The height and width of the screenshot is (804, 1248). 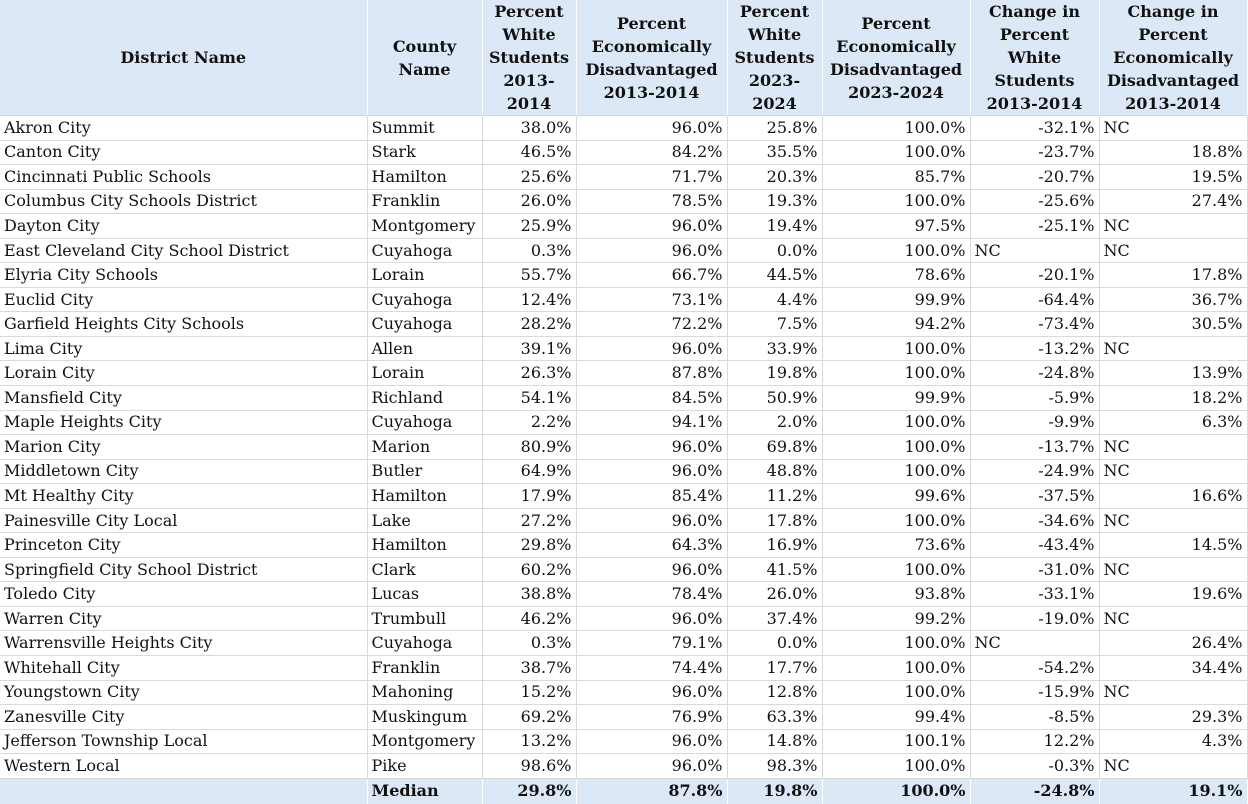 I want to click on change-white-cell: -24.9%, so click(x=1035, y=472).